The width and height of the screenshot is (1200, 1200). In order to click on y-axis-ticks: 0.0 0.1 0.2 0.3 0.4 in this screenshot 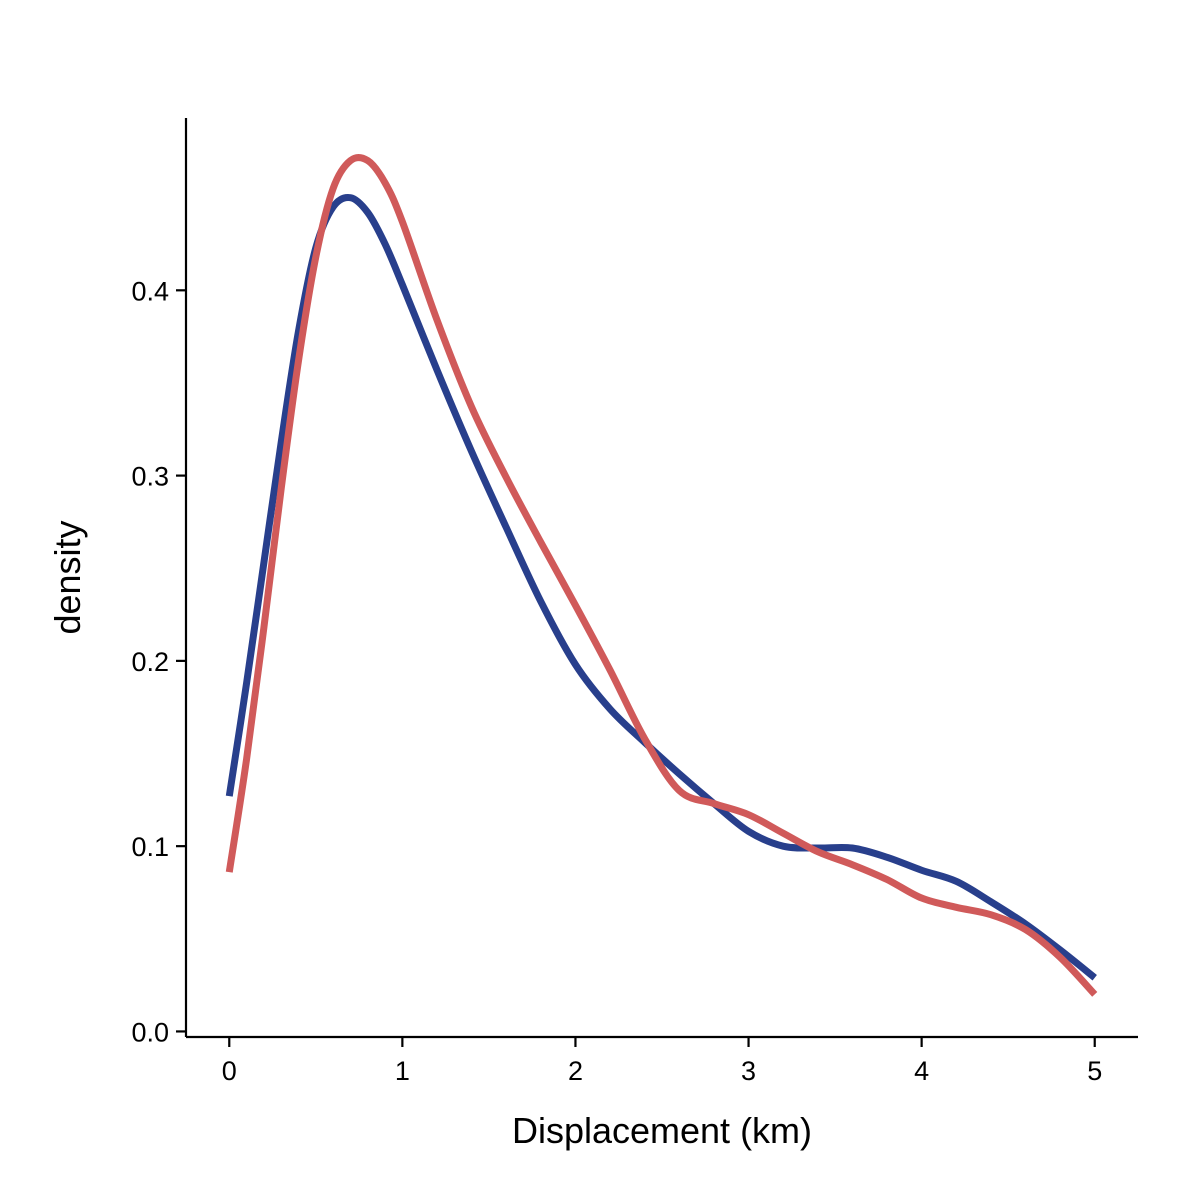, I will do `click(158, 661)`.